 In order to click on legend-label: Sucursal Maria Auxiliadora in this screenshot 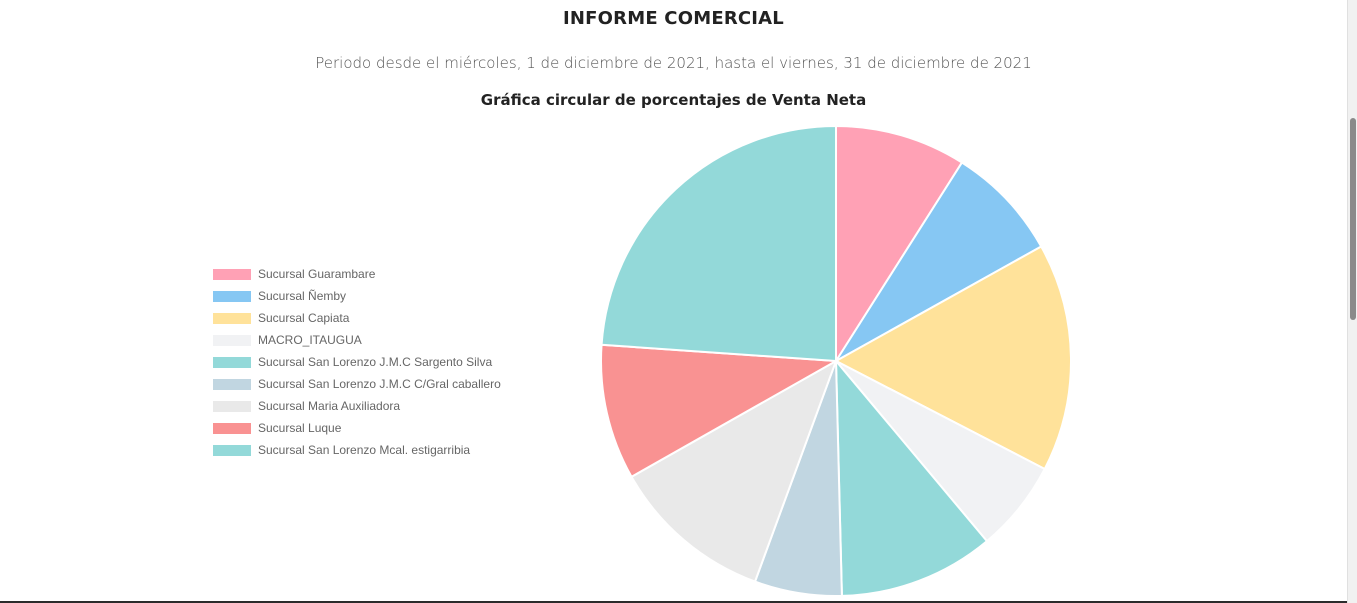, I will do `click(329, 406)`.